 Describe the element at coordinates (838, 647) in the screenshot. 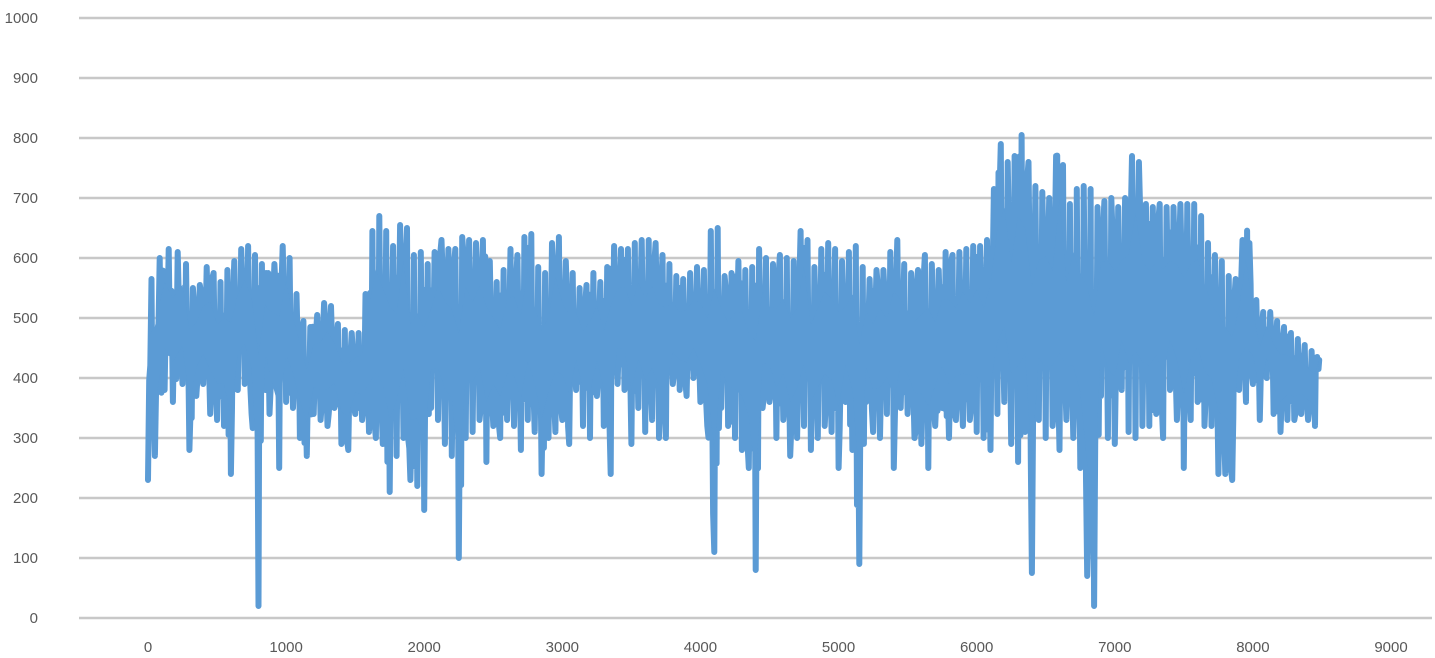

I see `x-tick-label: 5000` at that location.